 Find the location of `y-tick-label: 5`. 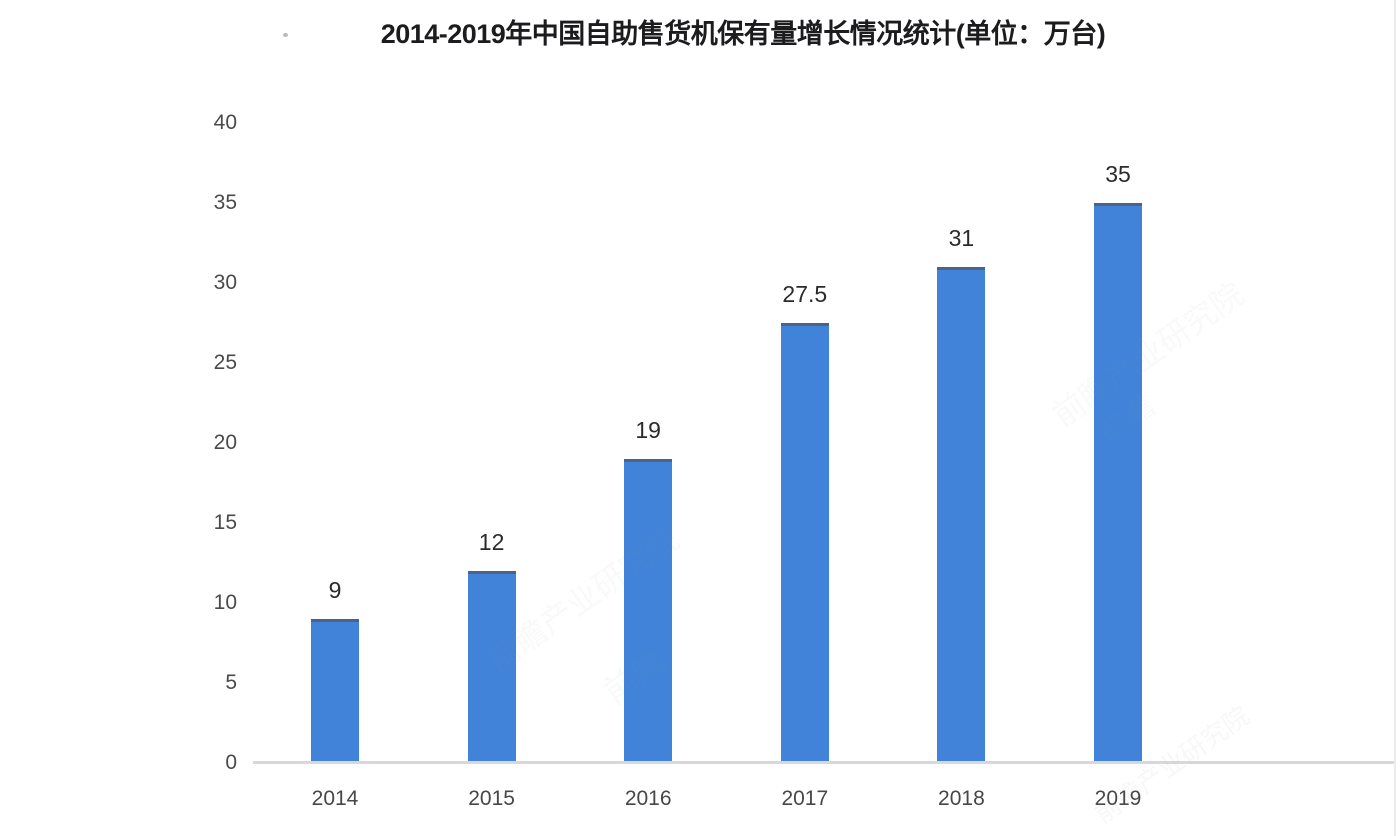

y-tick-label: 5 is located at coordinates (231, 682).